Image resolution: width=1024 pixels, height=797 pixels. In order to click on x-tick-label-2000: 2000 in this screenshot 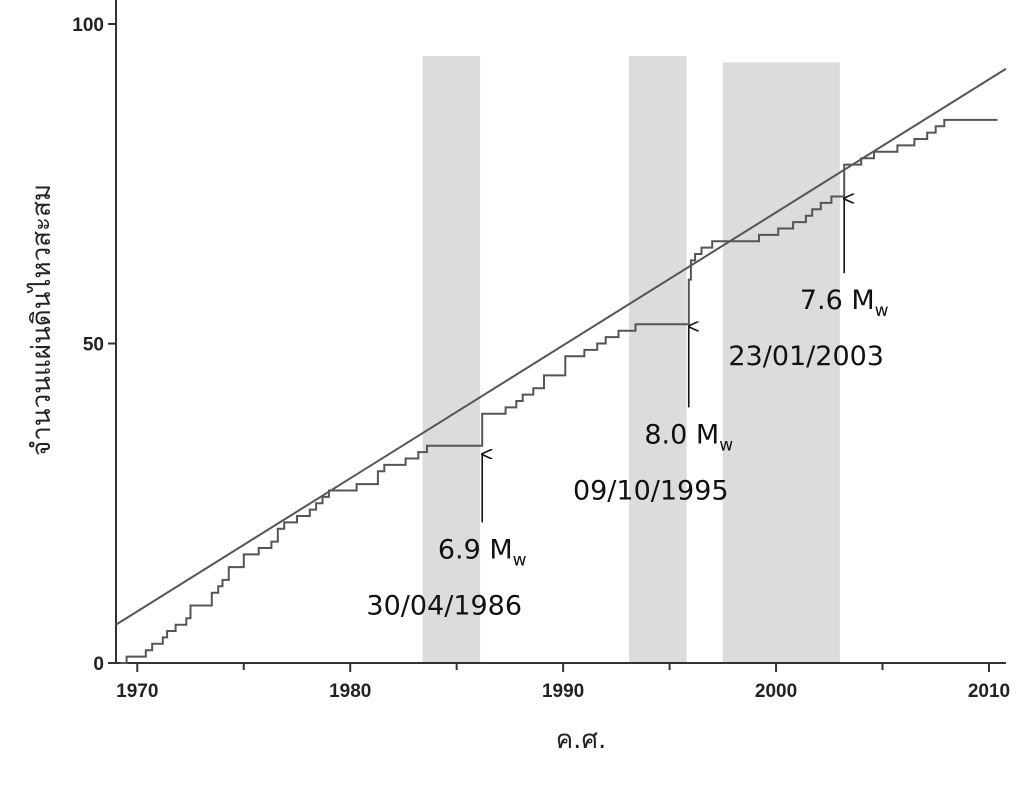, I will do `click(776, 691)`.